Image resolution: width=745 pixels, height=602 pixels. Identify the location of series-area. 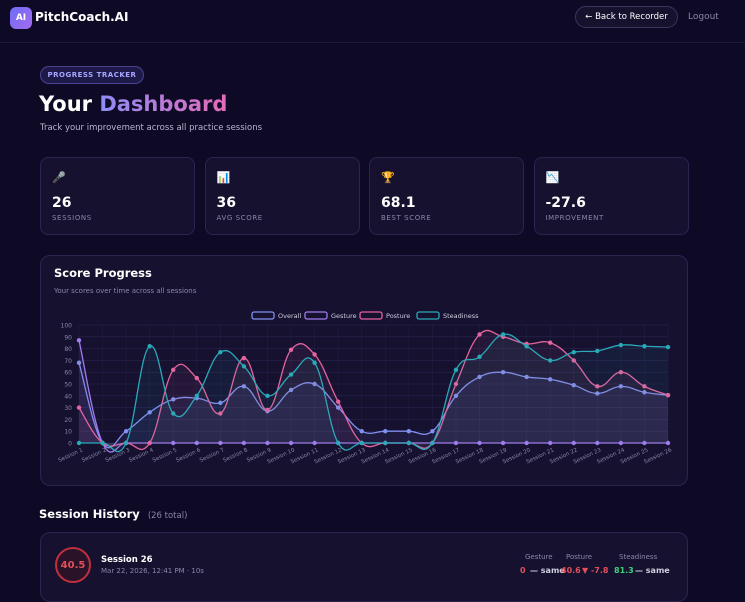
(373, 405).